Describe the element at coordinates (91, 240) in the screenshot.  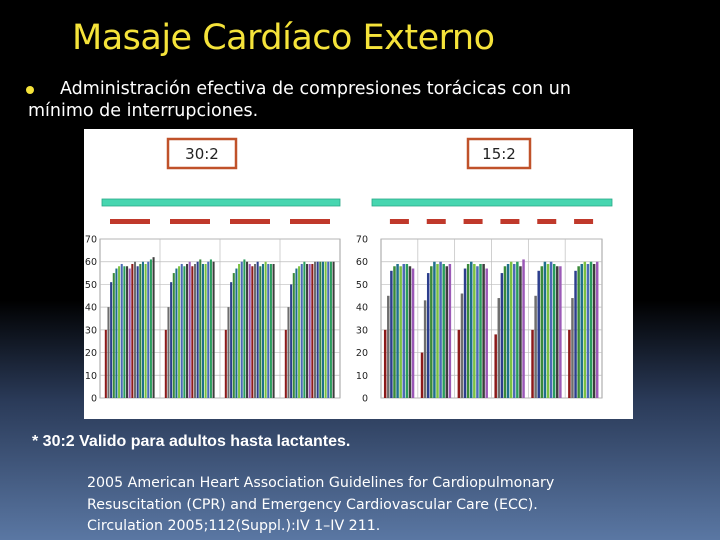
I see `y-tick-label: 70` at that location.